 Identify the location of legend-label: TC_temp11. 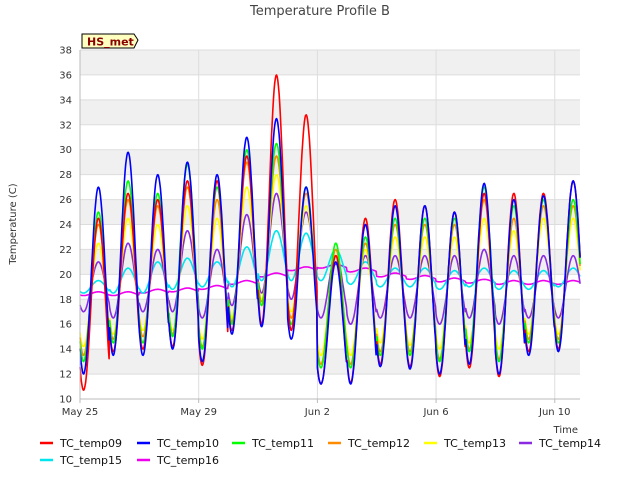
(282, 443).